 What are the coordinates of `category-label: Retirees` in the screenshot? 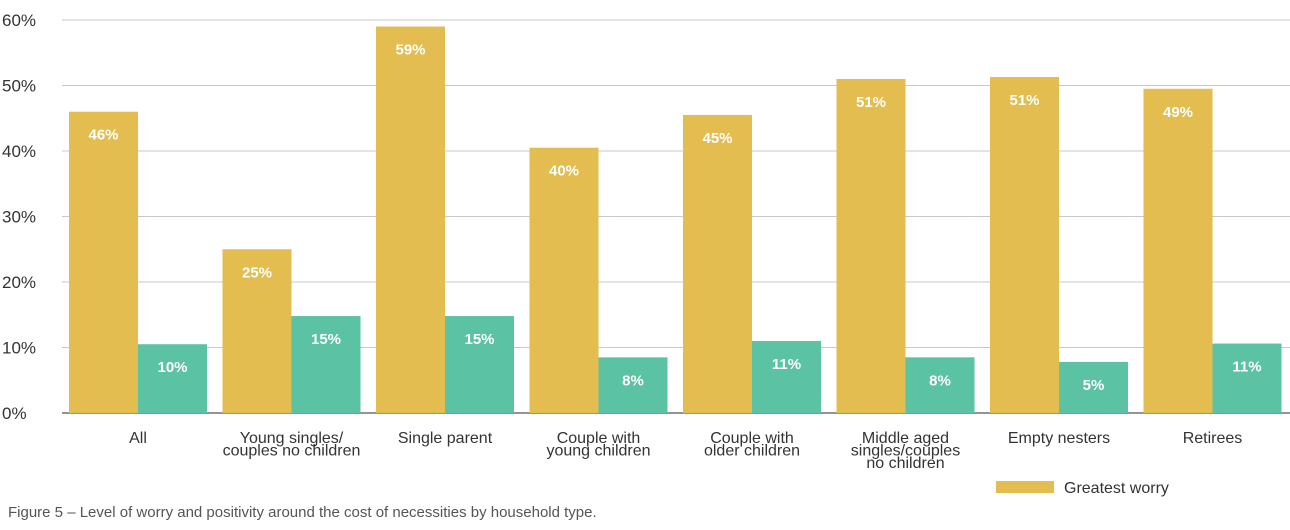 It's located at (1213, 438).